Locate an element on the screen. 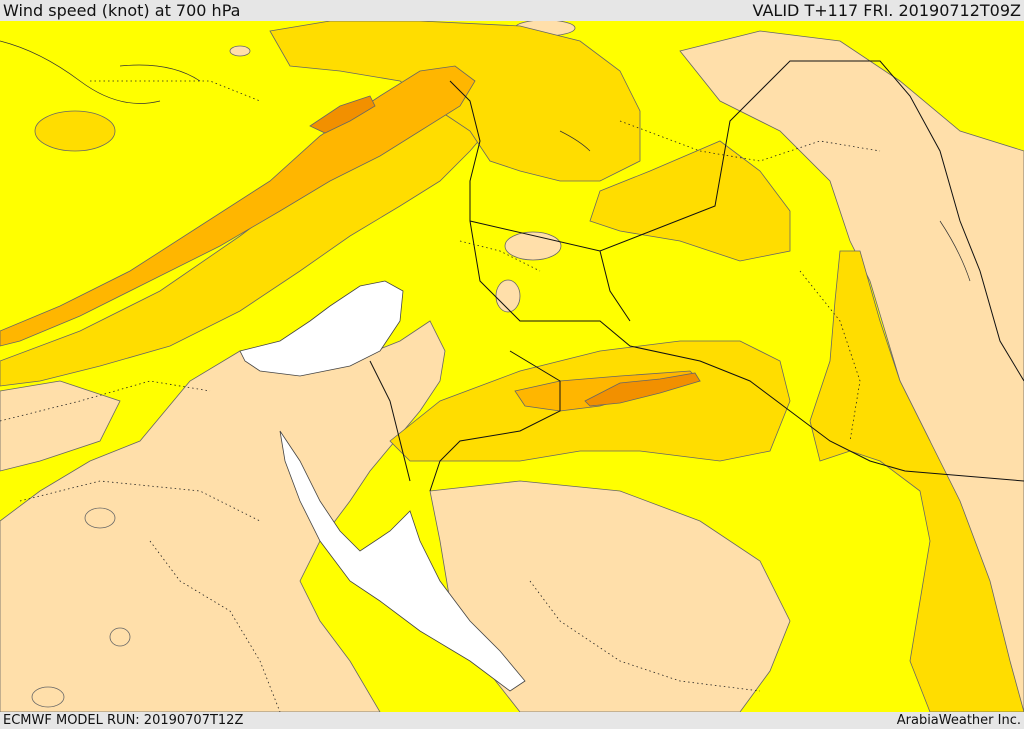 This screenshot has width=1024, height=729. map-title: Wind speed (knot) at 700 hPa is located at coordinates (122, 10).